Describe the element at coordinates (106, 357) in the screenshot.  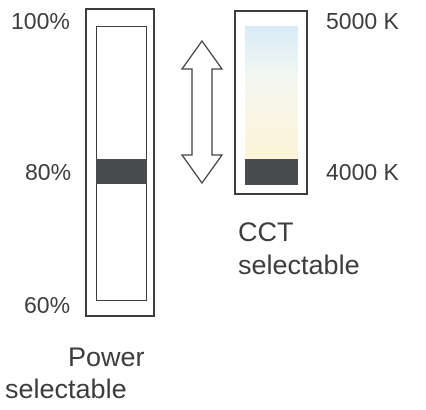
I see `power-caption-line1: Power` at that location.